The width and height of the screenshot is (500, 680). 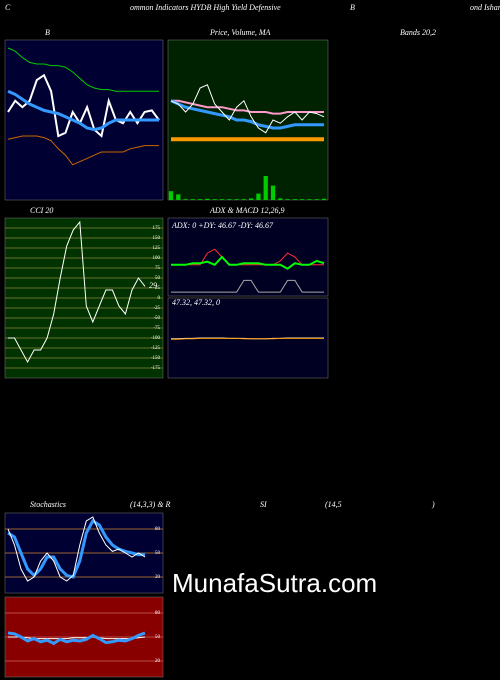 What do you see at coordinates (48, 504) in the screenshot?
I see `panel-title: Stochastics` at bounding box center [48, 504].